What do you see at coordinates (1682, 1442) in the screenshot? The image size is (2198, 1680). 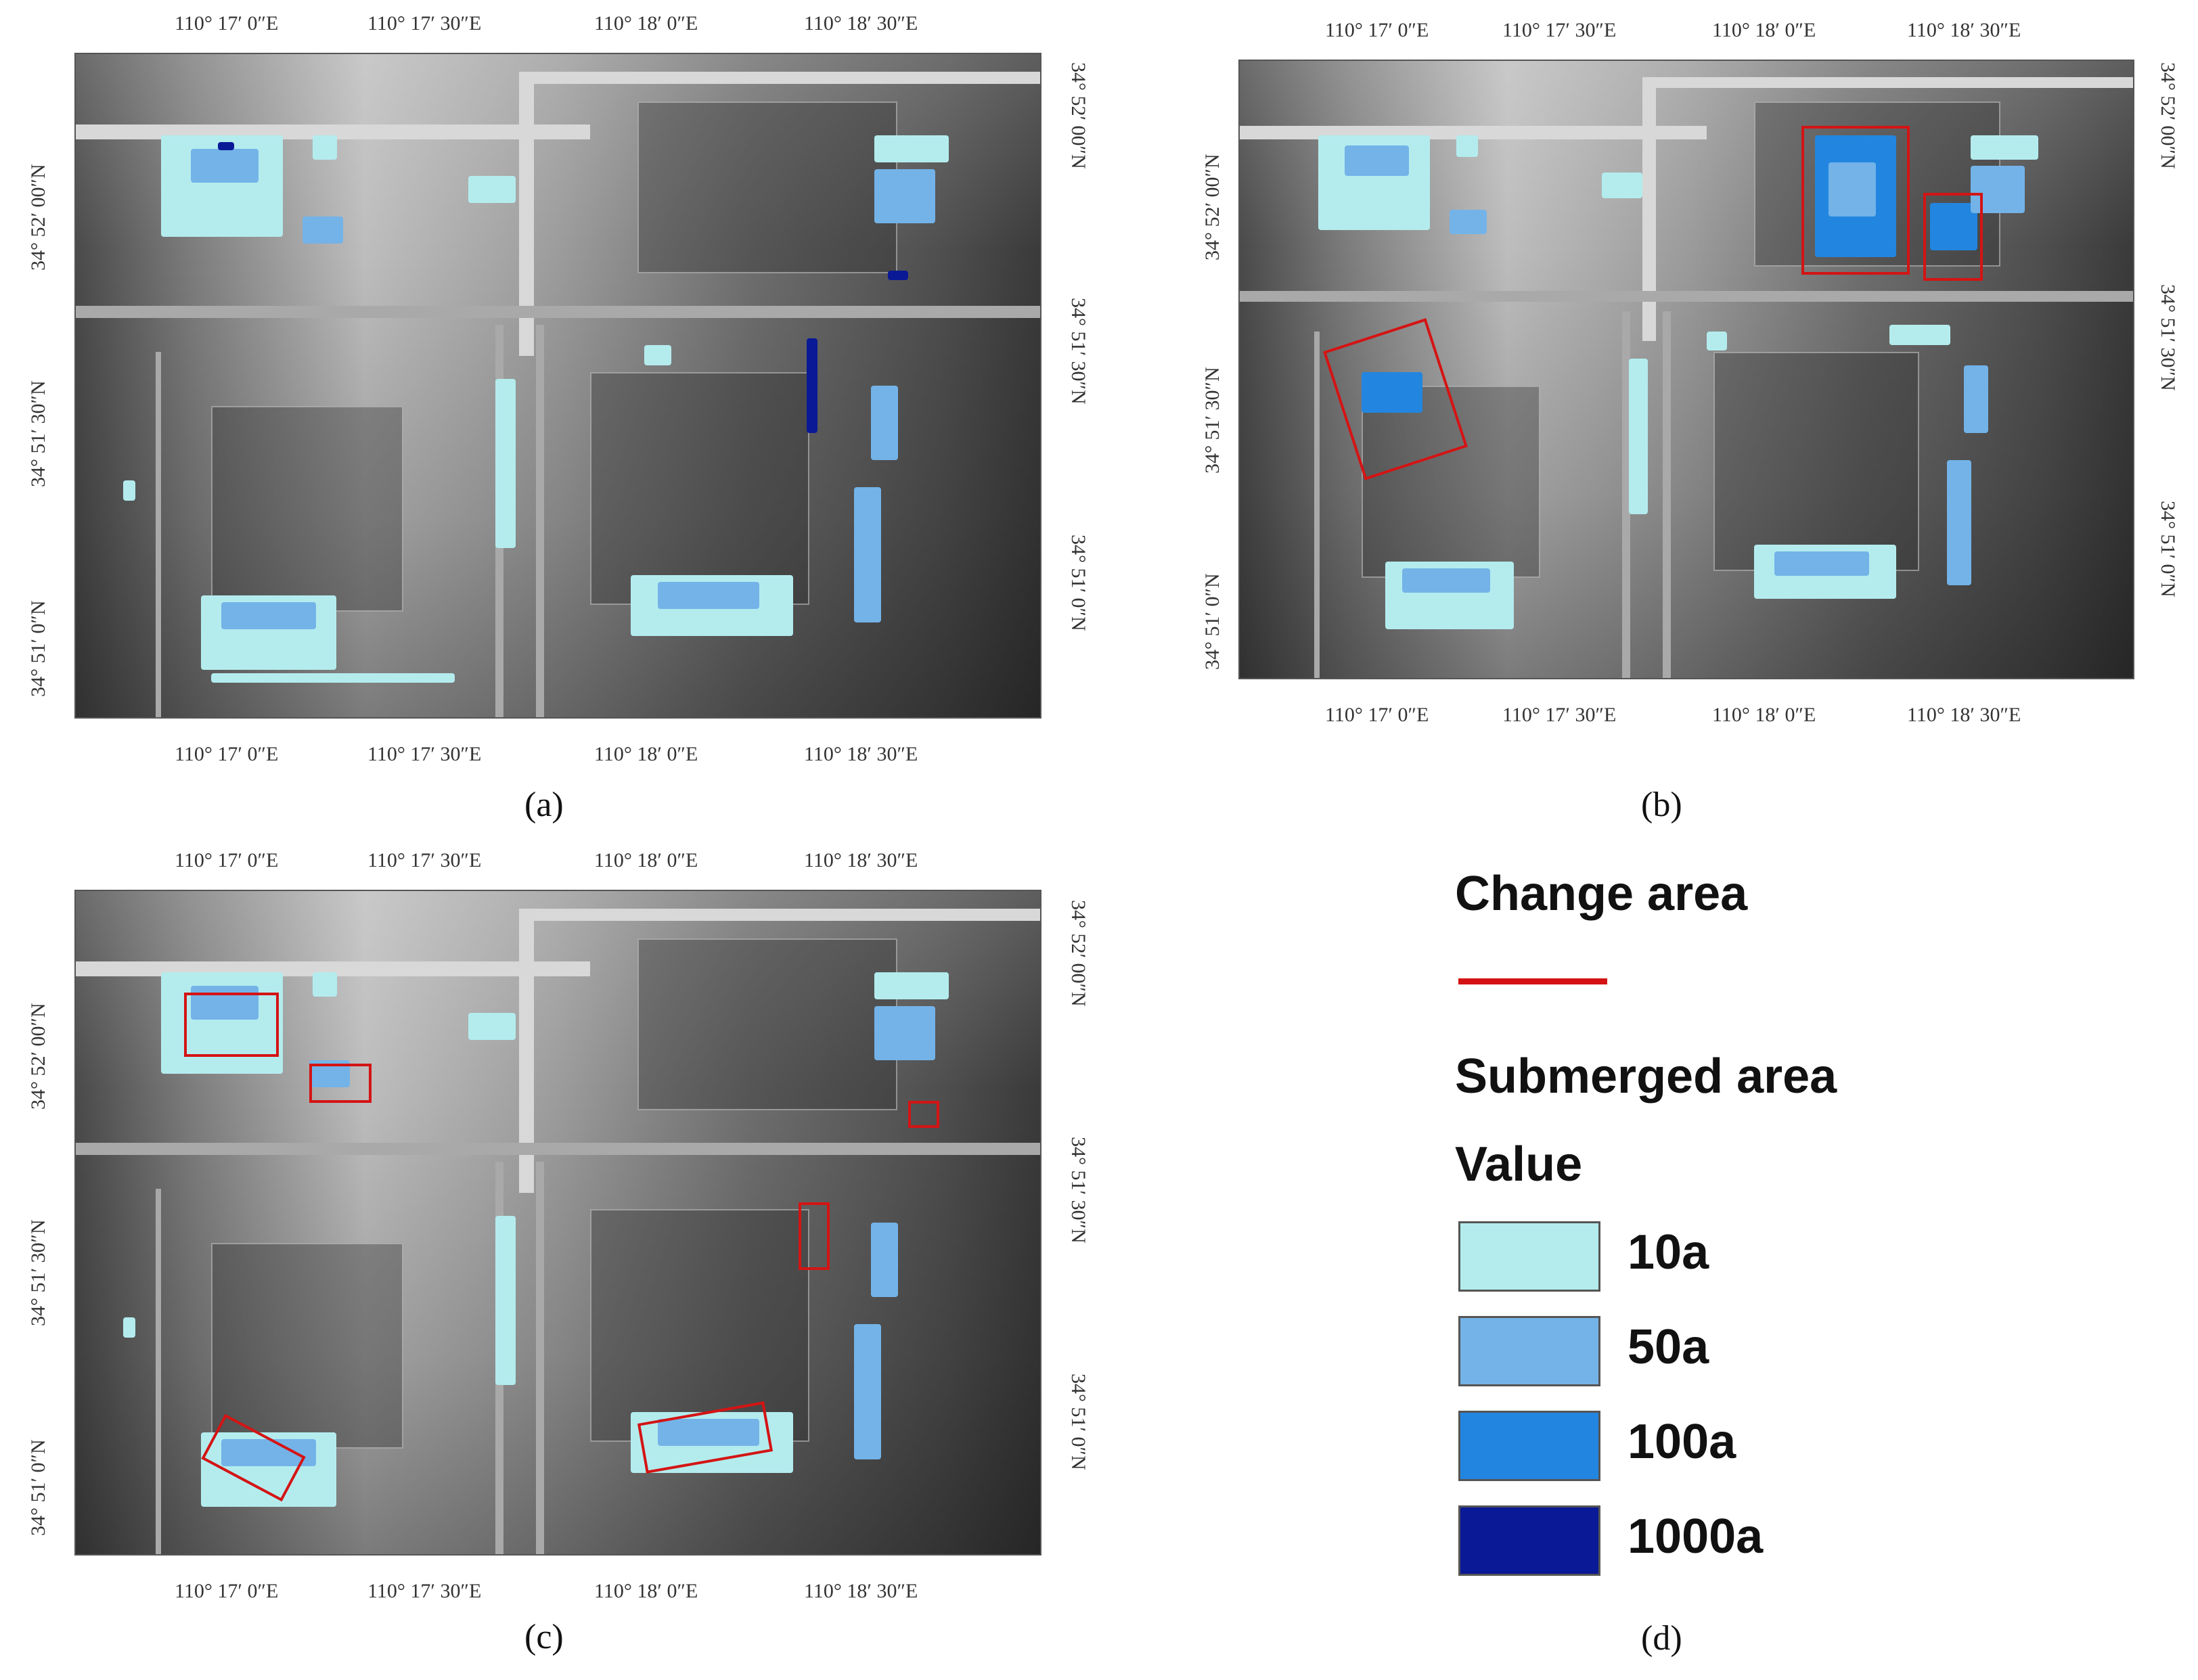 I see `legend-label-100a: 100a` at bounding box center [1682, 1442].